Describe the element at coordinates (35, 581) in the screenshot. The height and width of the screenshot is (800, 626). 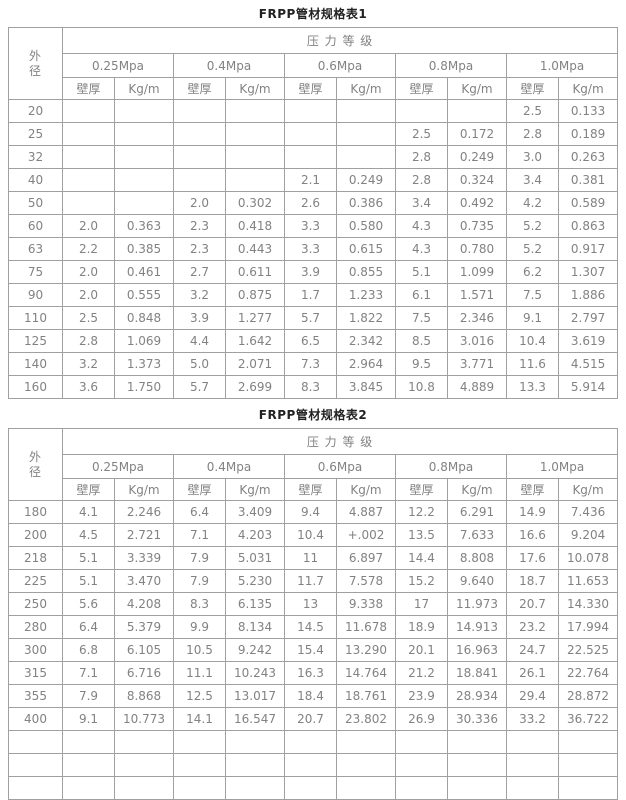
I see `od-cell: 225` at that location.